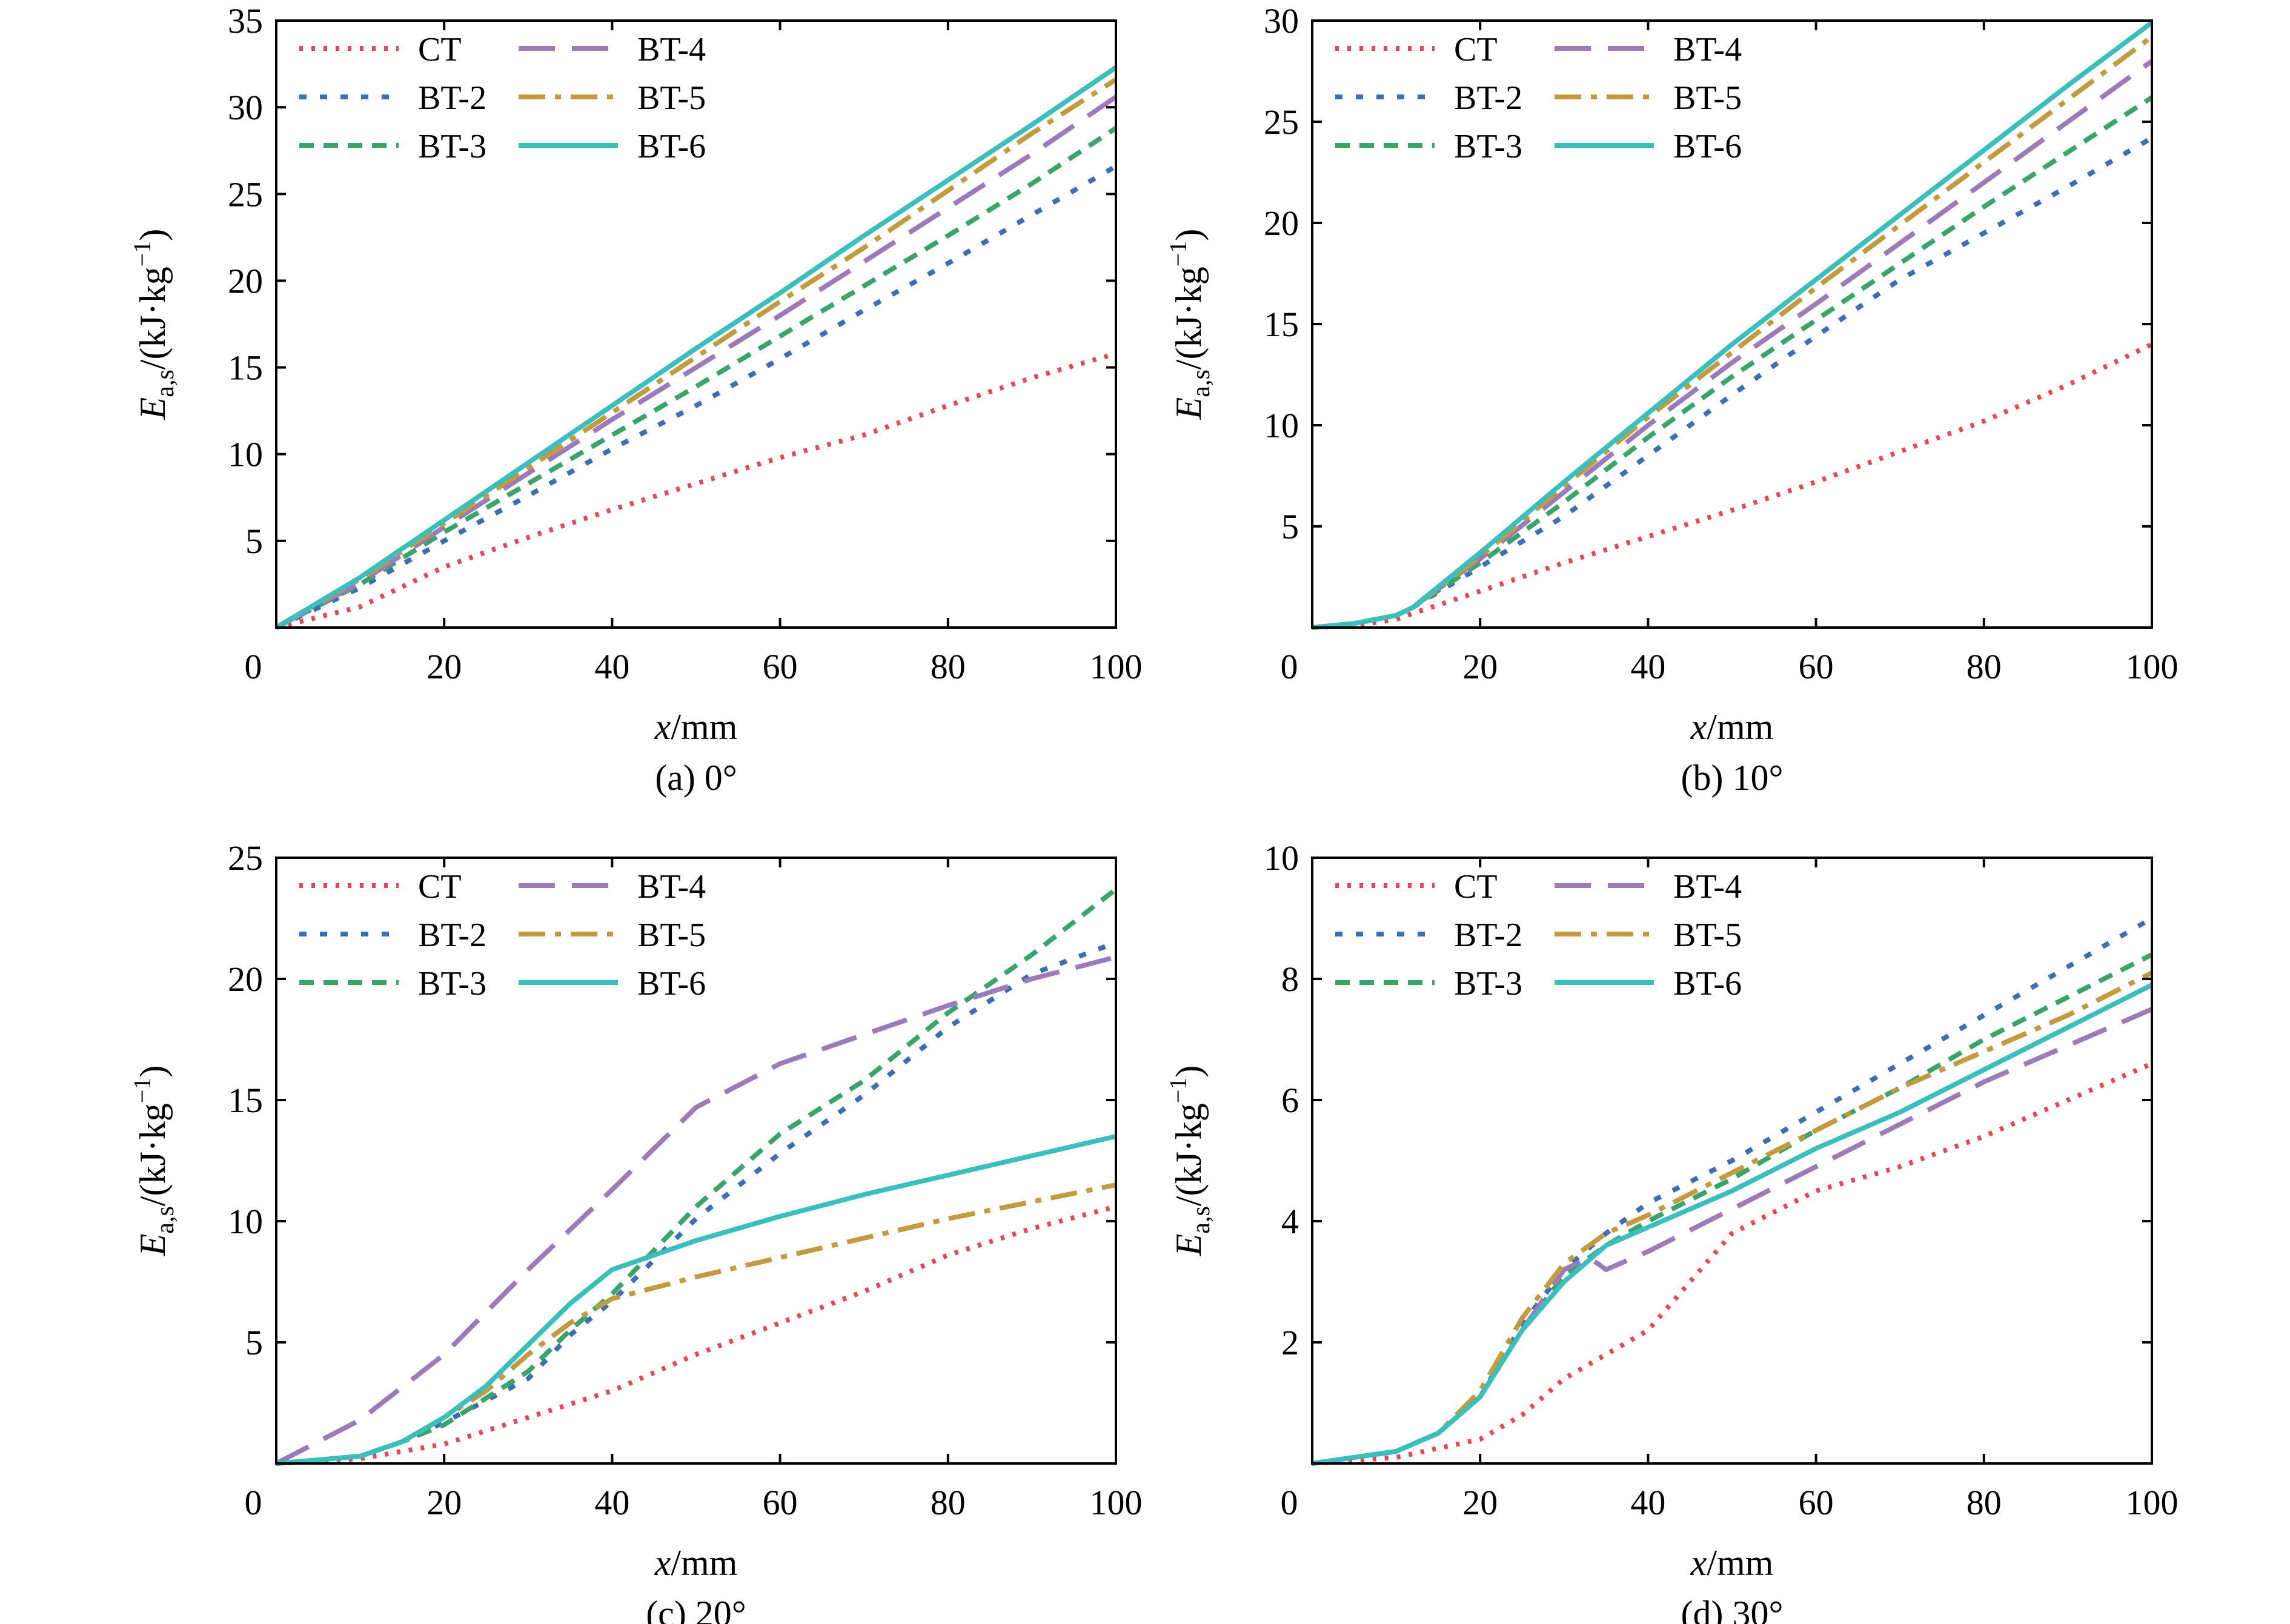  Describe the element at coordinates (1290, 1222) in the screenshot. I see `y-tick-label: 4` at that location.